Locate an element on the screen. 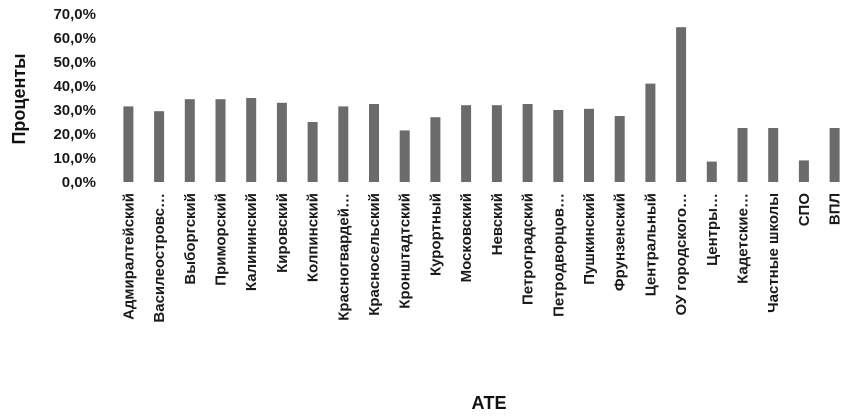 The width and height of the screenshot is (851, 417). x-tick-label: Колпинский is located at coordinates (313, 237).